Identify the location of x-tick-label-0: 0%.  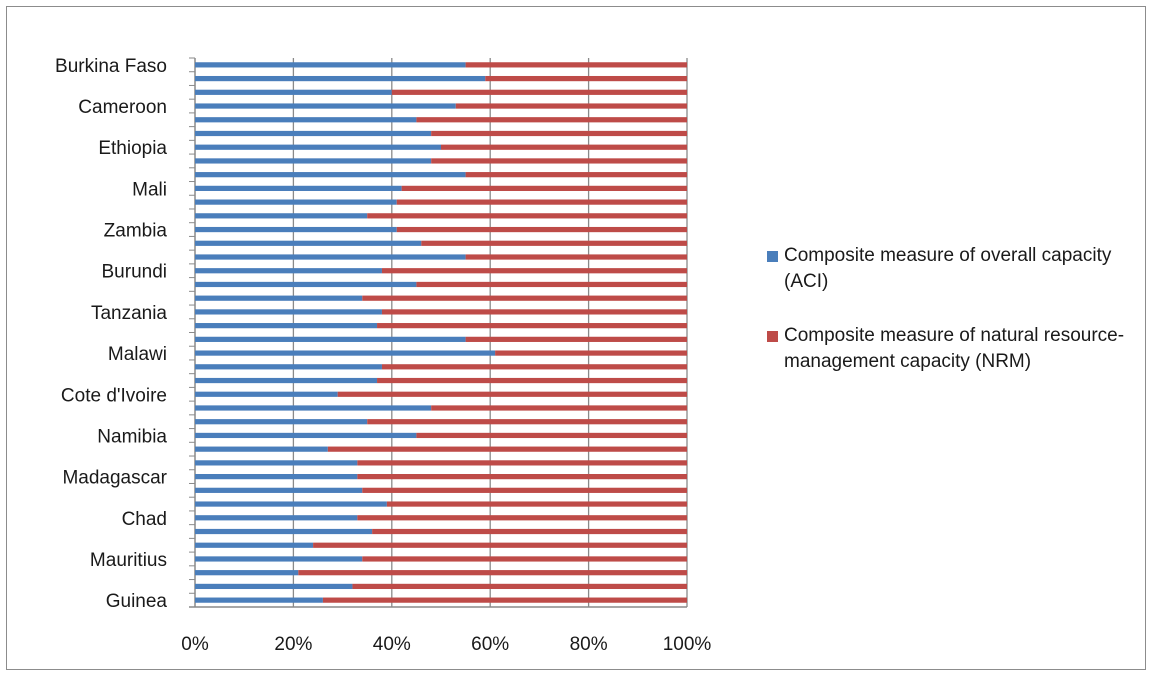
(195, 644).